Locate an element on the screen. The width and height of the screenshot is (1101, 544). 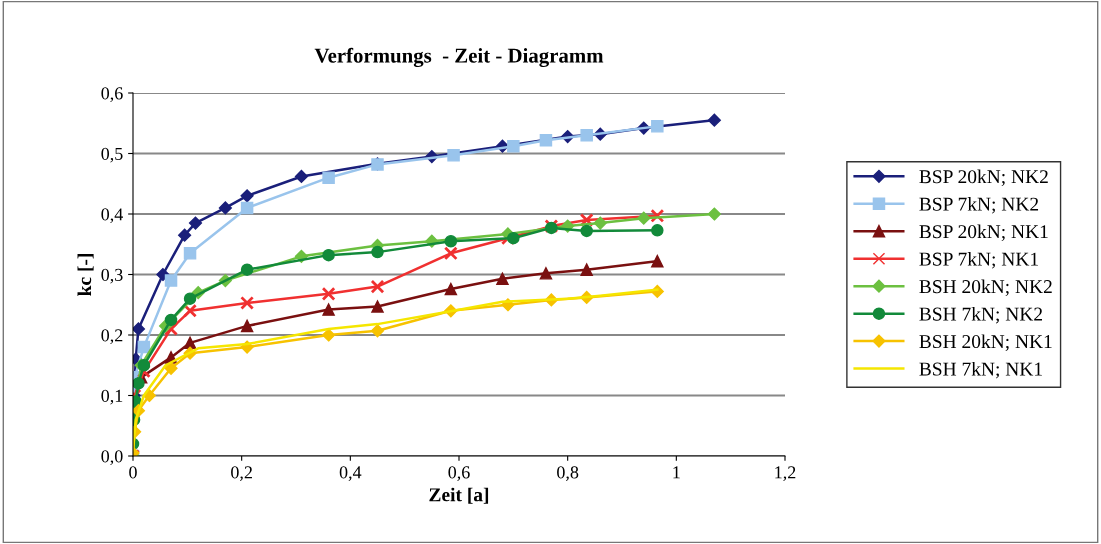
legend-label: BSP 20kN; NK2 is located at coordinates (983, 178).